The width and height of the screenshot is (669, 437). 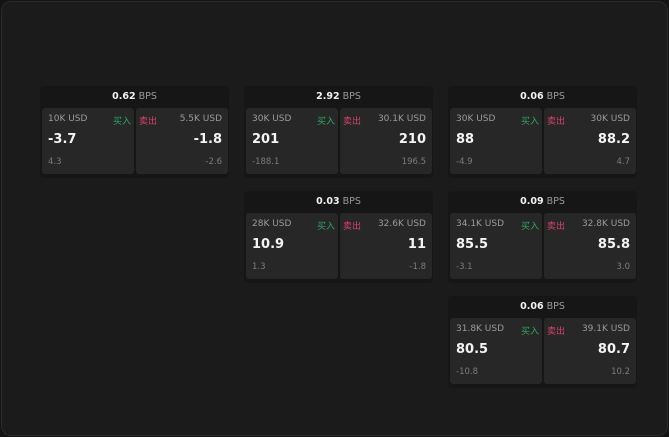 What do you see at coordinates (182, 141) in the screenshot?
I see `sell-button: 5.5K USD 卖出 -1.8 -2.6` at bounding box center [182, 141].